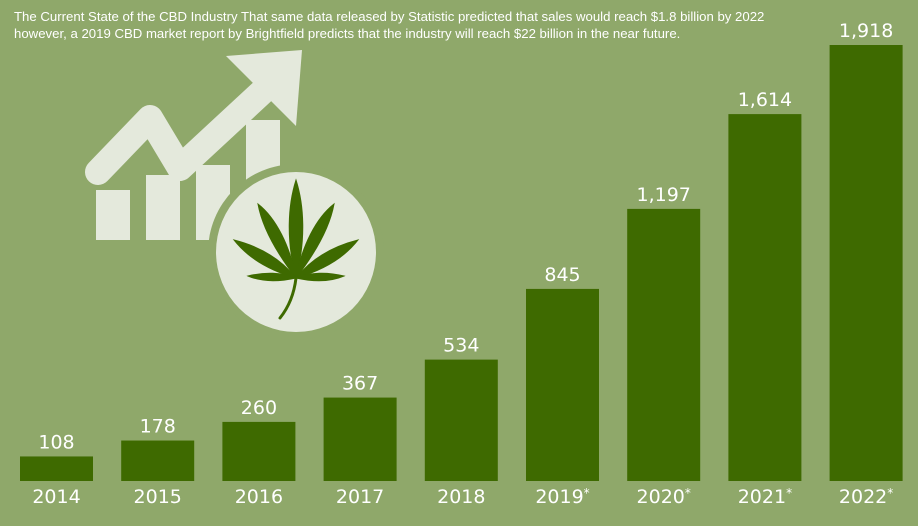  Describe the element at coordinates (360, 384) in the screenshot. I see `value-label: 367` at that location.